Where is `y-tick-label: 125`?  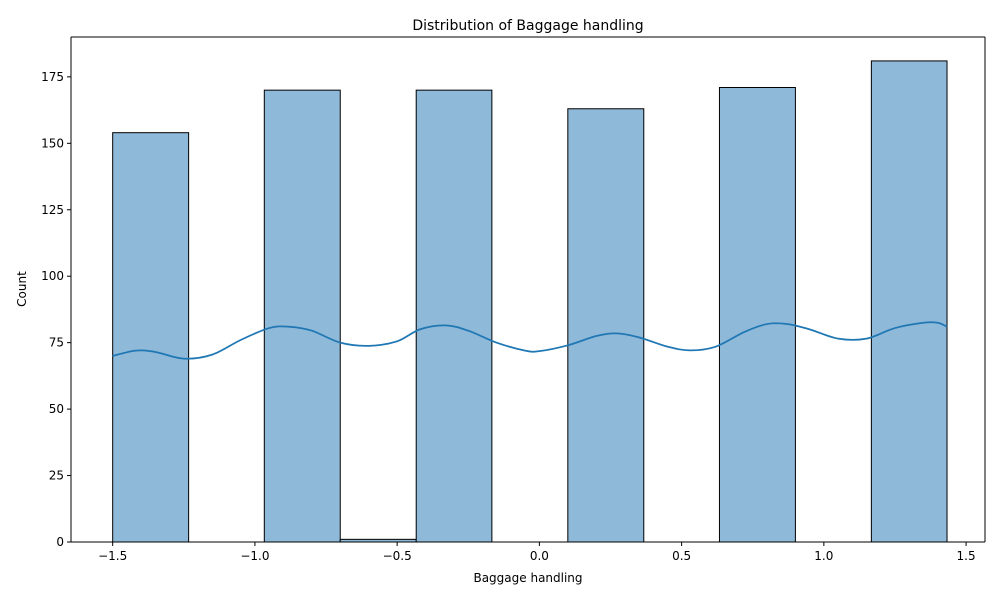 y-tick-label: 125 is located at coordinates (52, 210).